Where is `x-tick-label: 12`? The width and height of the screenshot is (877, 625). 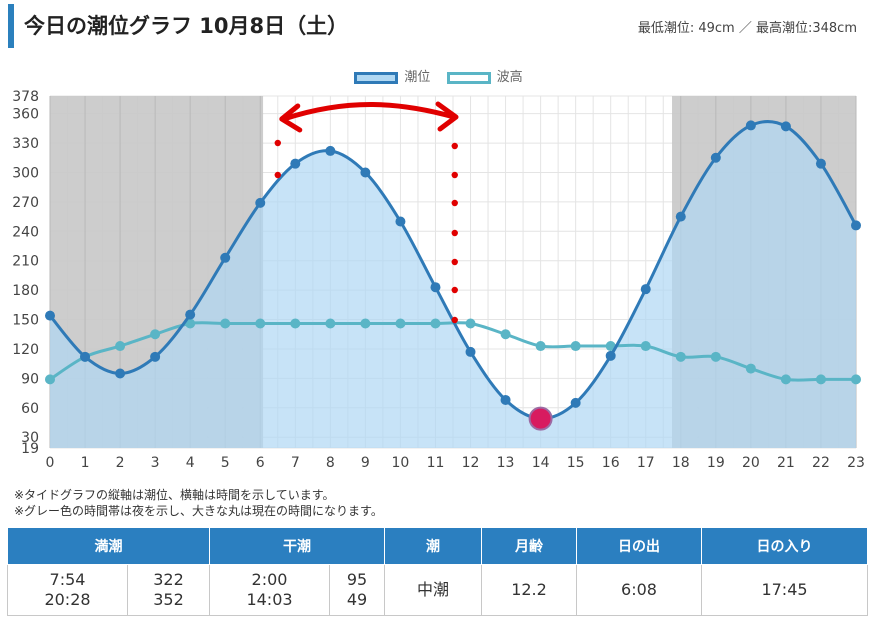
x-tick-label: 12 is located at coordinates (471, 463).